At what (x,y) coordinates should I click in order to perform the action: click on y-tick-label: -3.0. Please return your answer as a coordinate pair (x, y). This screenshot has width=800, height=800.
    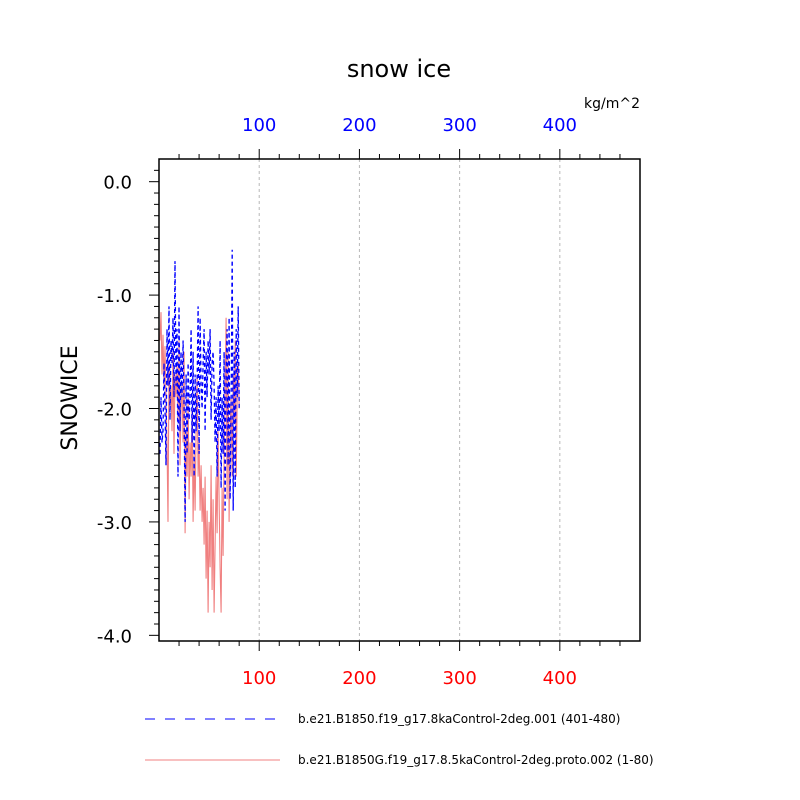
    Looking at the image, I should click on (114, 523).